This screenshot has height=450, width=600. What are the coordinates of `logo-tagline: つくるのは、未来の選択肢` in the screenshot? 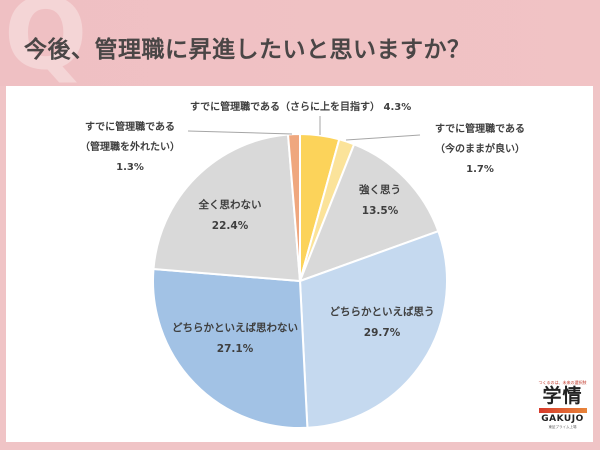 It's located at (562, 382).